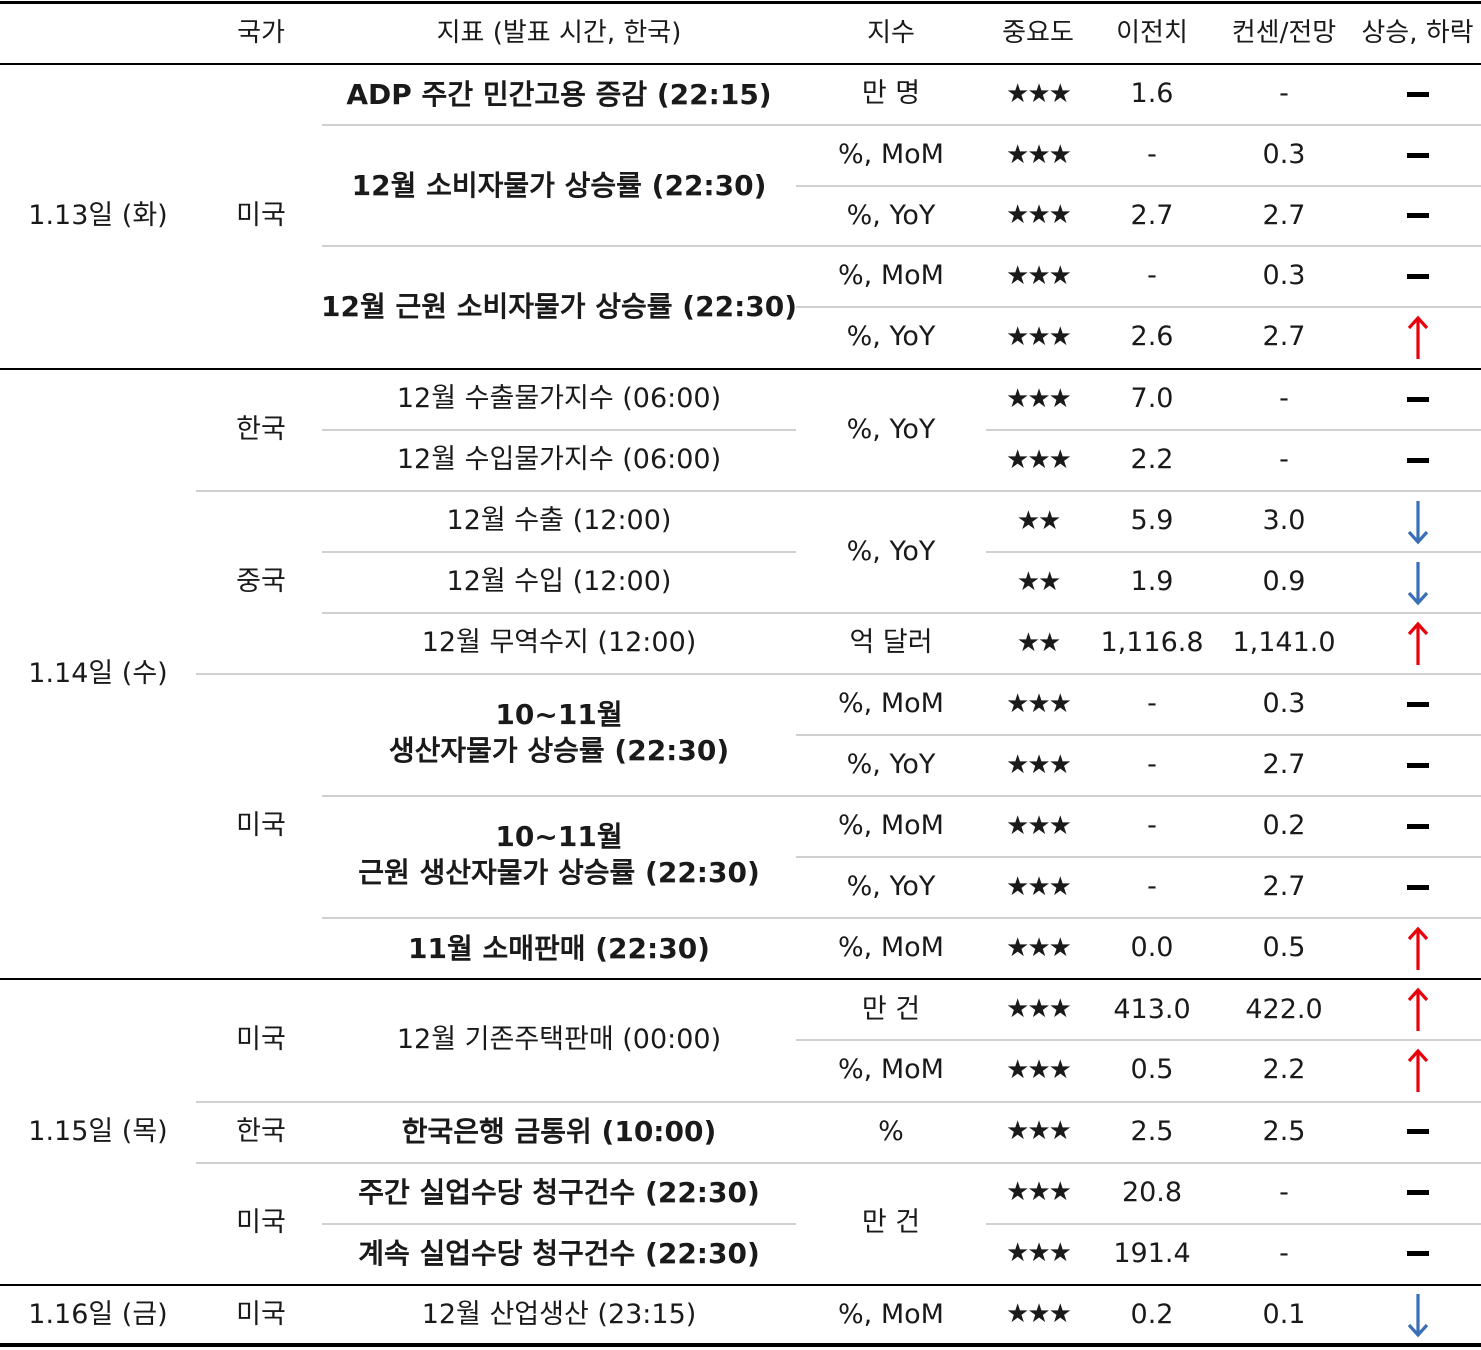 The height and width of the screenshot is (1350, 1481). I want to click on date-0114: 1.14일 (수), so click(98, 673).